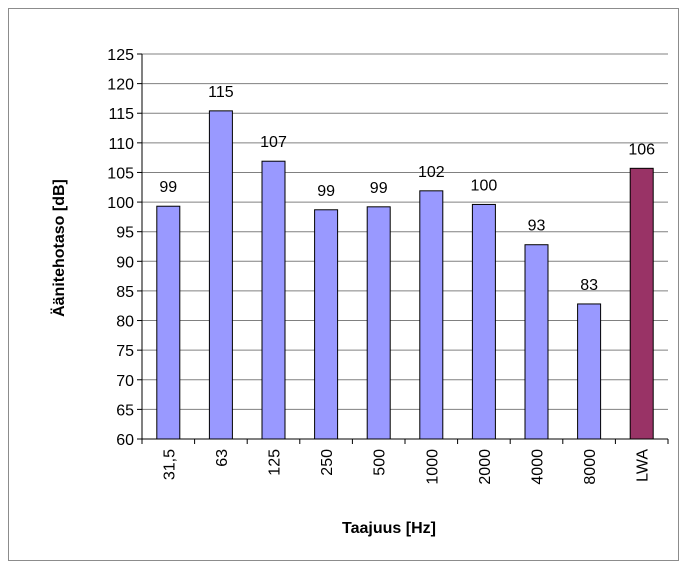 This screenshot has width=689, height=570. Describe the element at coordinates (275, 462) in the screenshot. I see `x-tick-label-2: 125` at that location.